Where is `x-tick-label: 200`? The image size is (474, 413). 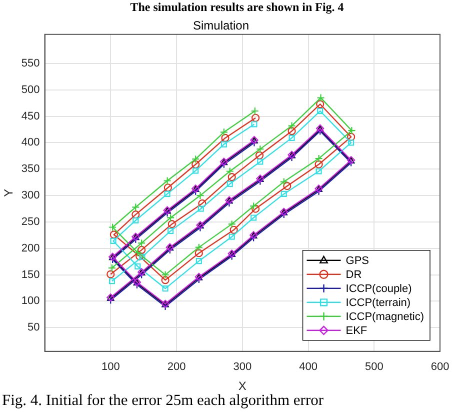 x-tick-label: 200 is located at coordinates (176, 367).